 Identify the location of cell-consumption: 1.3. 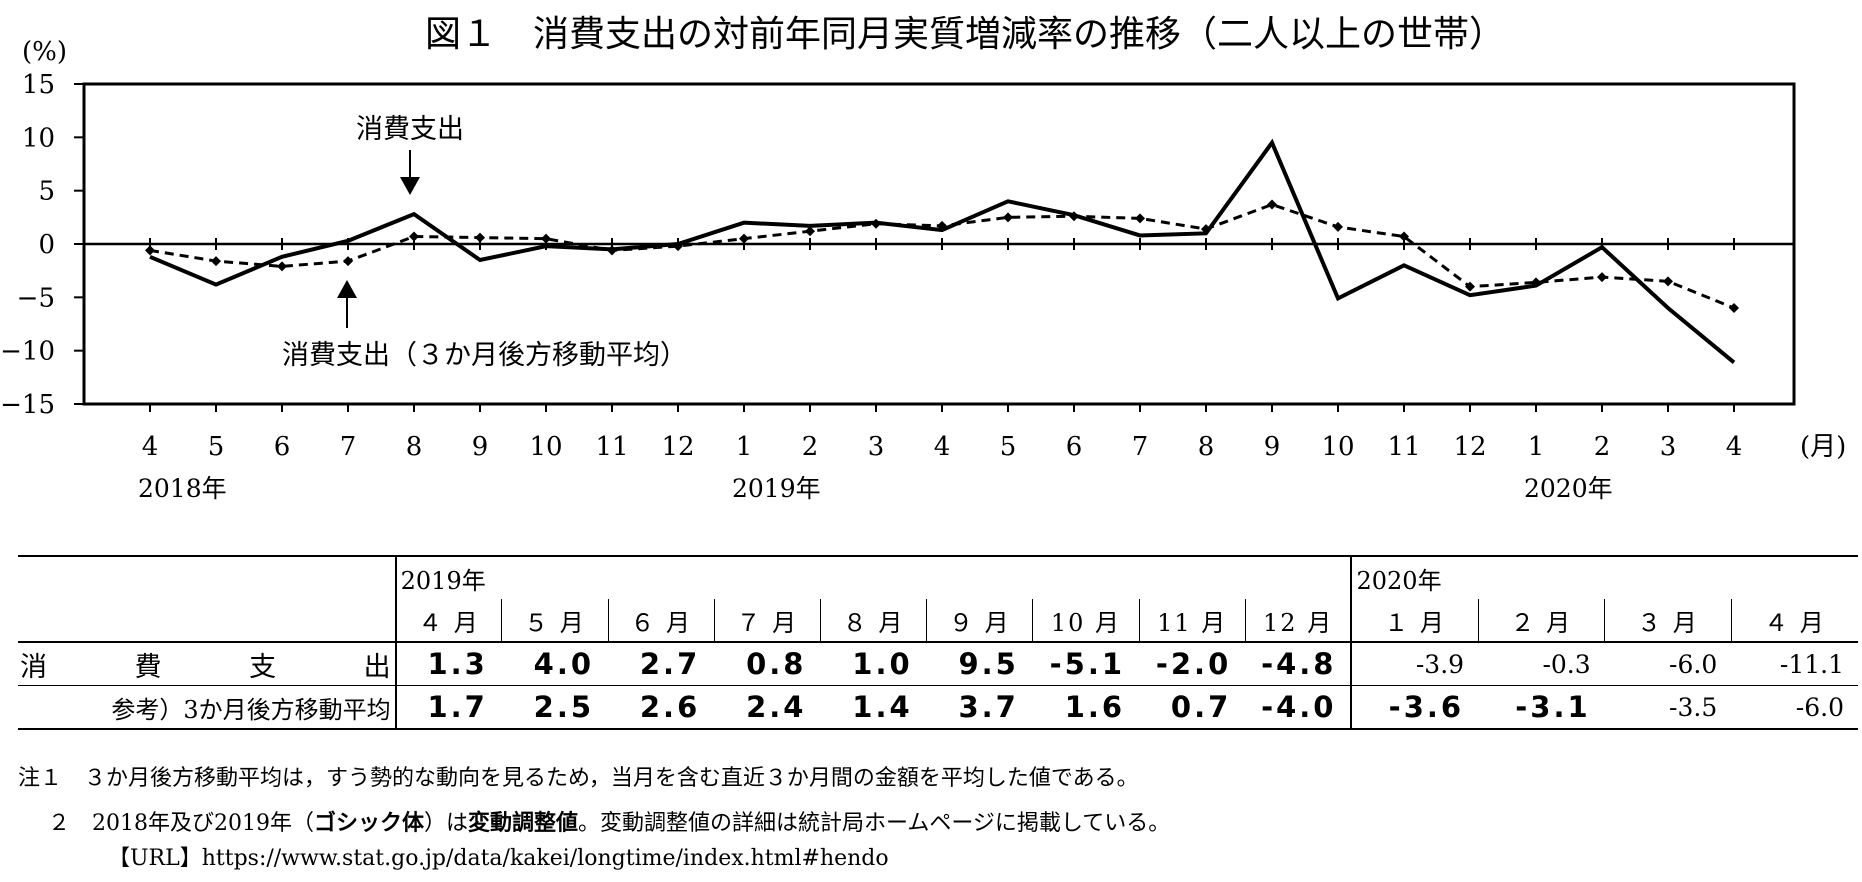
(448, 664).